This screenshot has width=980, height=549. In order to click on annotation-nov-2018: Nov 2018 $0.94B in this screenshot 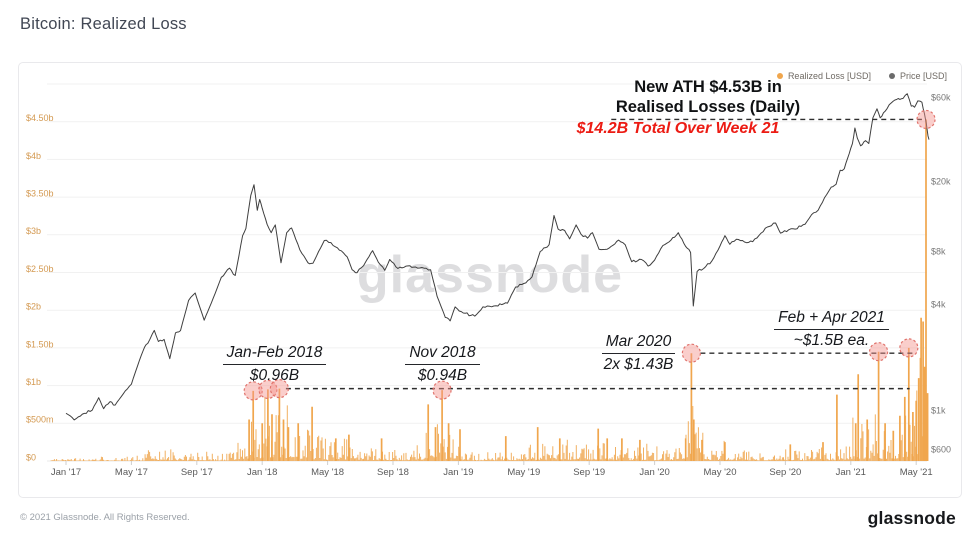, I will do `click(442, 364)`.